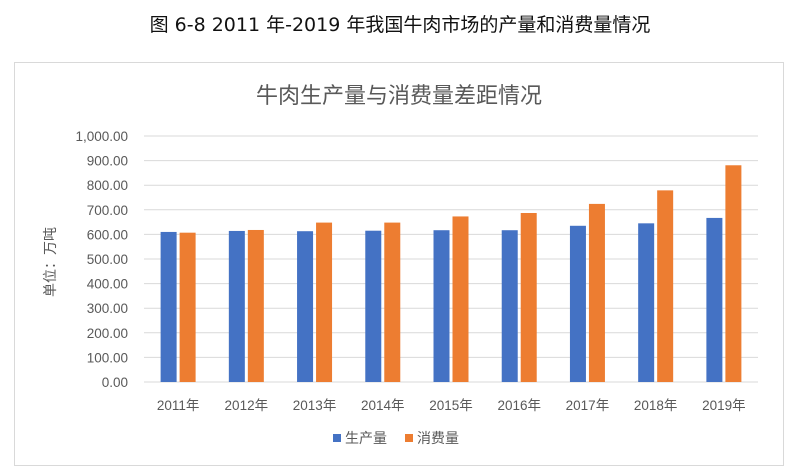 The width and height of the screenshot is (800, 476). Describe the element at coordinates (400, 25) in the screenshot. I see `figure-caption: 图 6-8 2011 年-2019 年我国牛肉市场的产量和消费量情况` at that location.